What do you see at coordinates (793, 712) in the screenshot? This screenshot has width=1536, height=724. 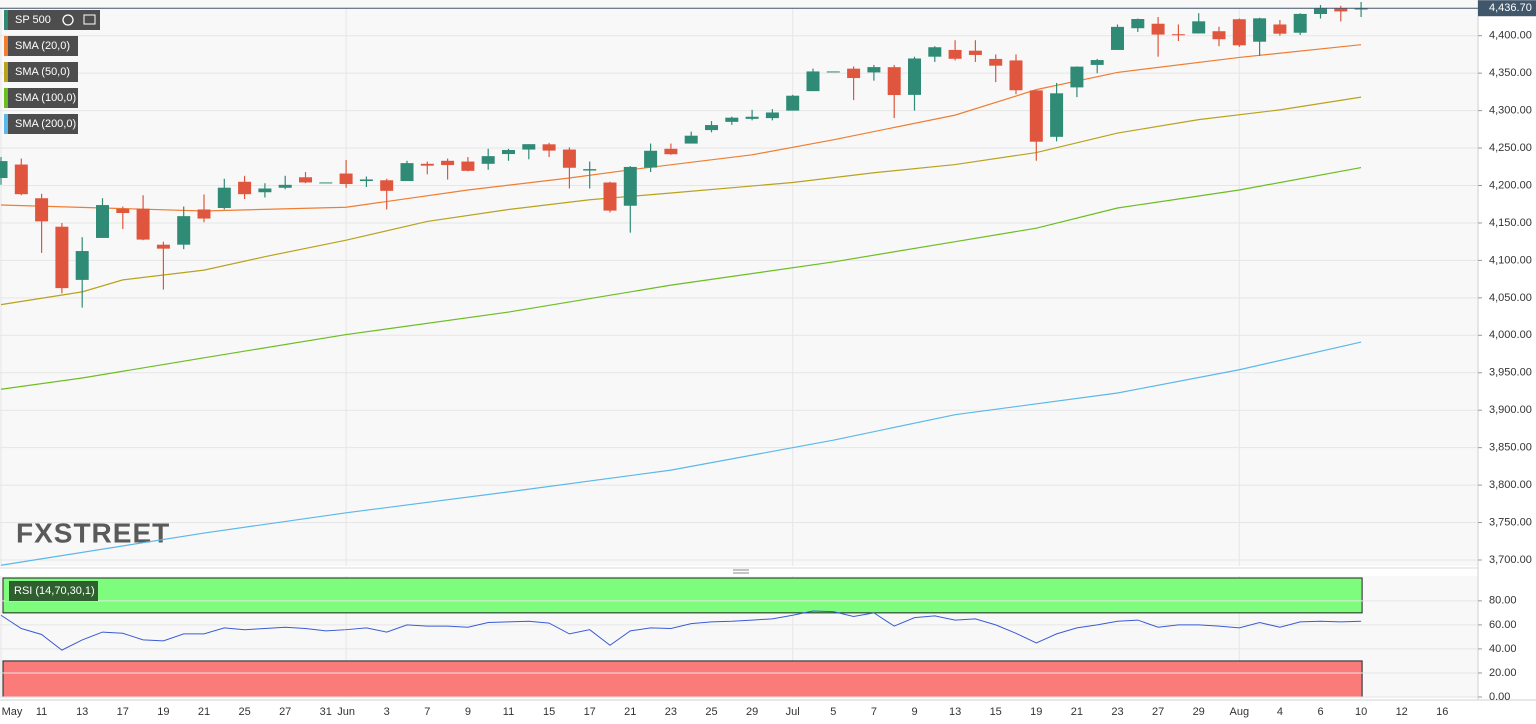 I see `x-tick-label: Jul` at bounding box center [793, 712].